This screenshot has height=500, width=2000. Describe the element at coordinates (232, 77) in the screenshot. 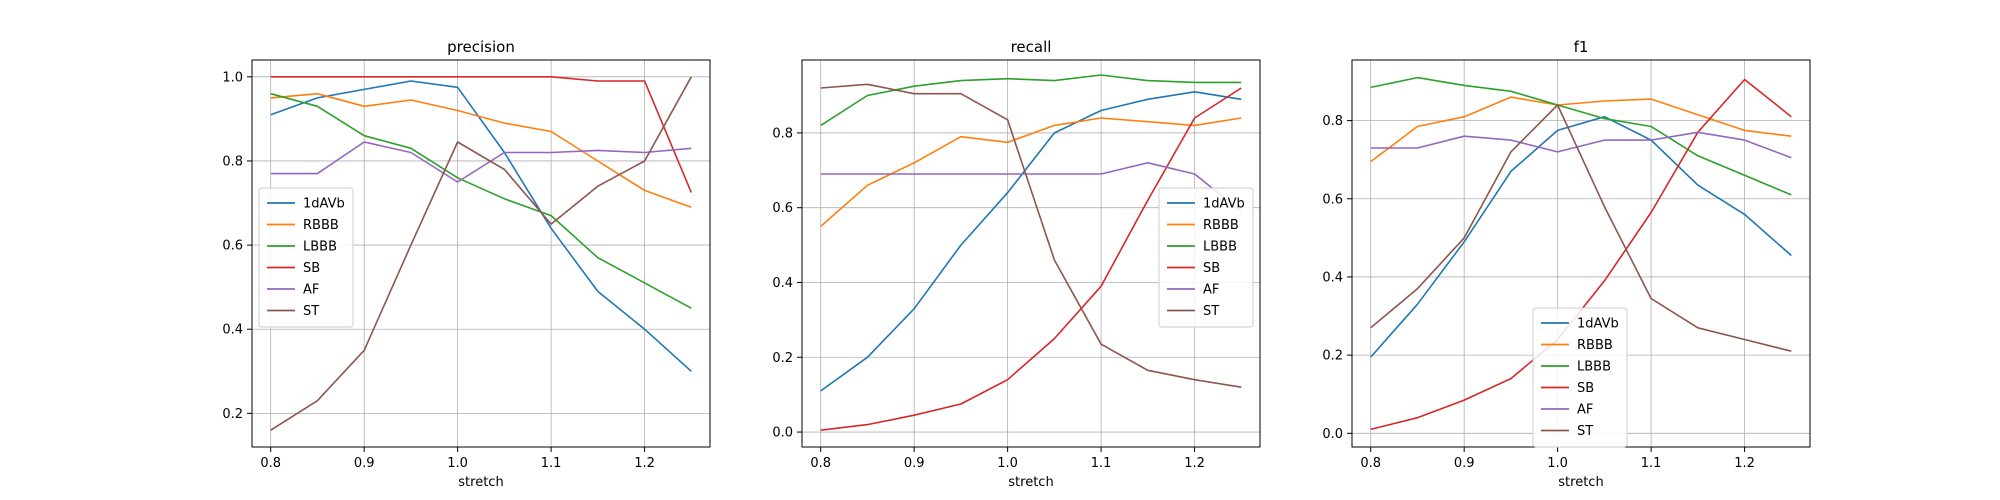

I see `y-tick-label: 1.0` at that location.